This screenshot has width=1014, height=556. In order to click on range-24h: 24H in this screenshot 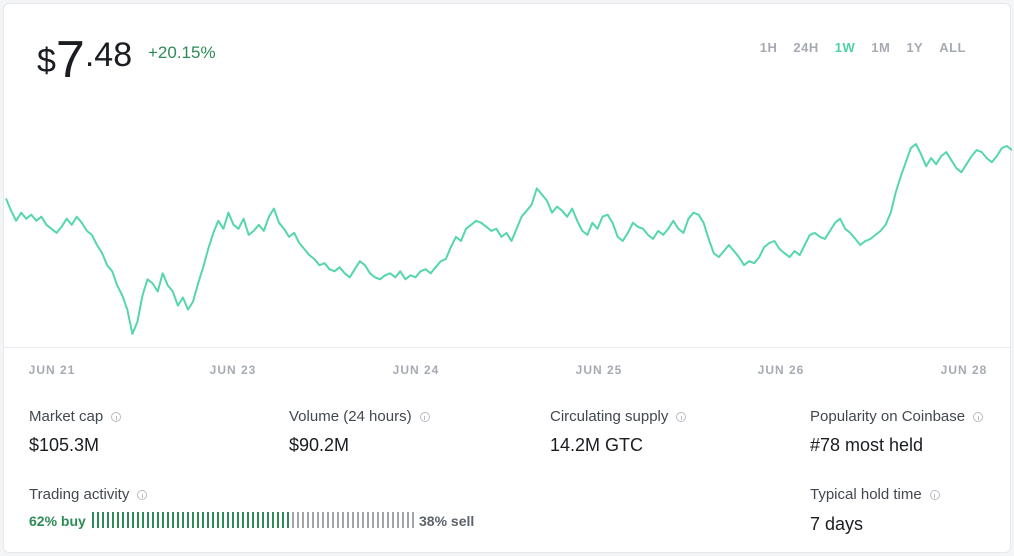, I will do `click(806, 47)`.